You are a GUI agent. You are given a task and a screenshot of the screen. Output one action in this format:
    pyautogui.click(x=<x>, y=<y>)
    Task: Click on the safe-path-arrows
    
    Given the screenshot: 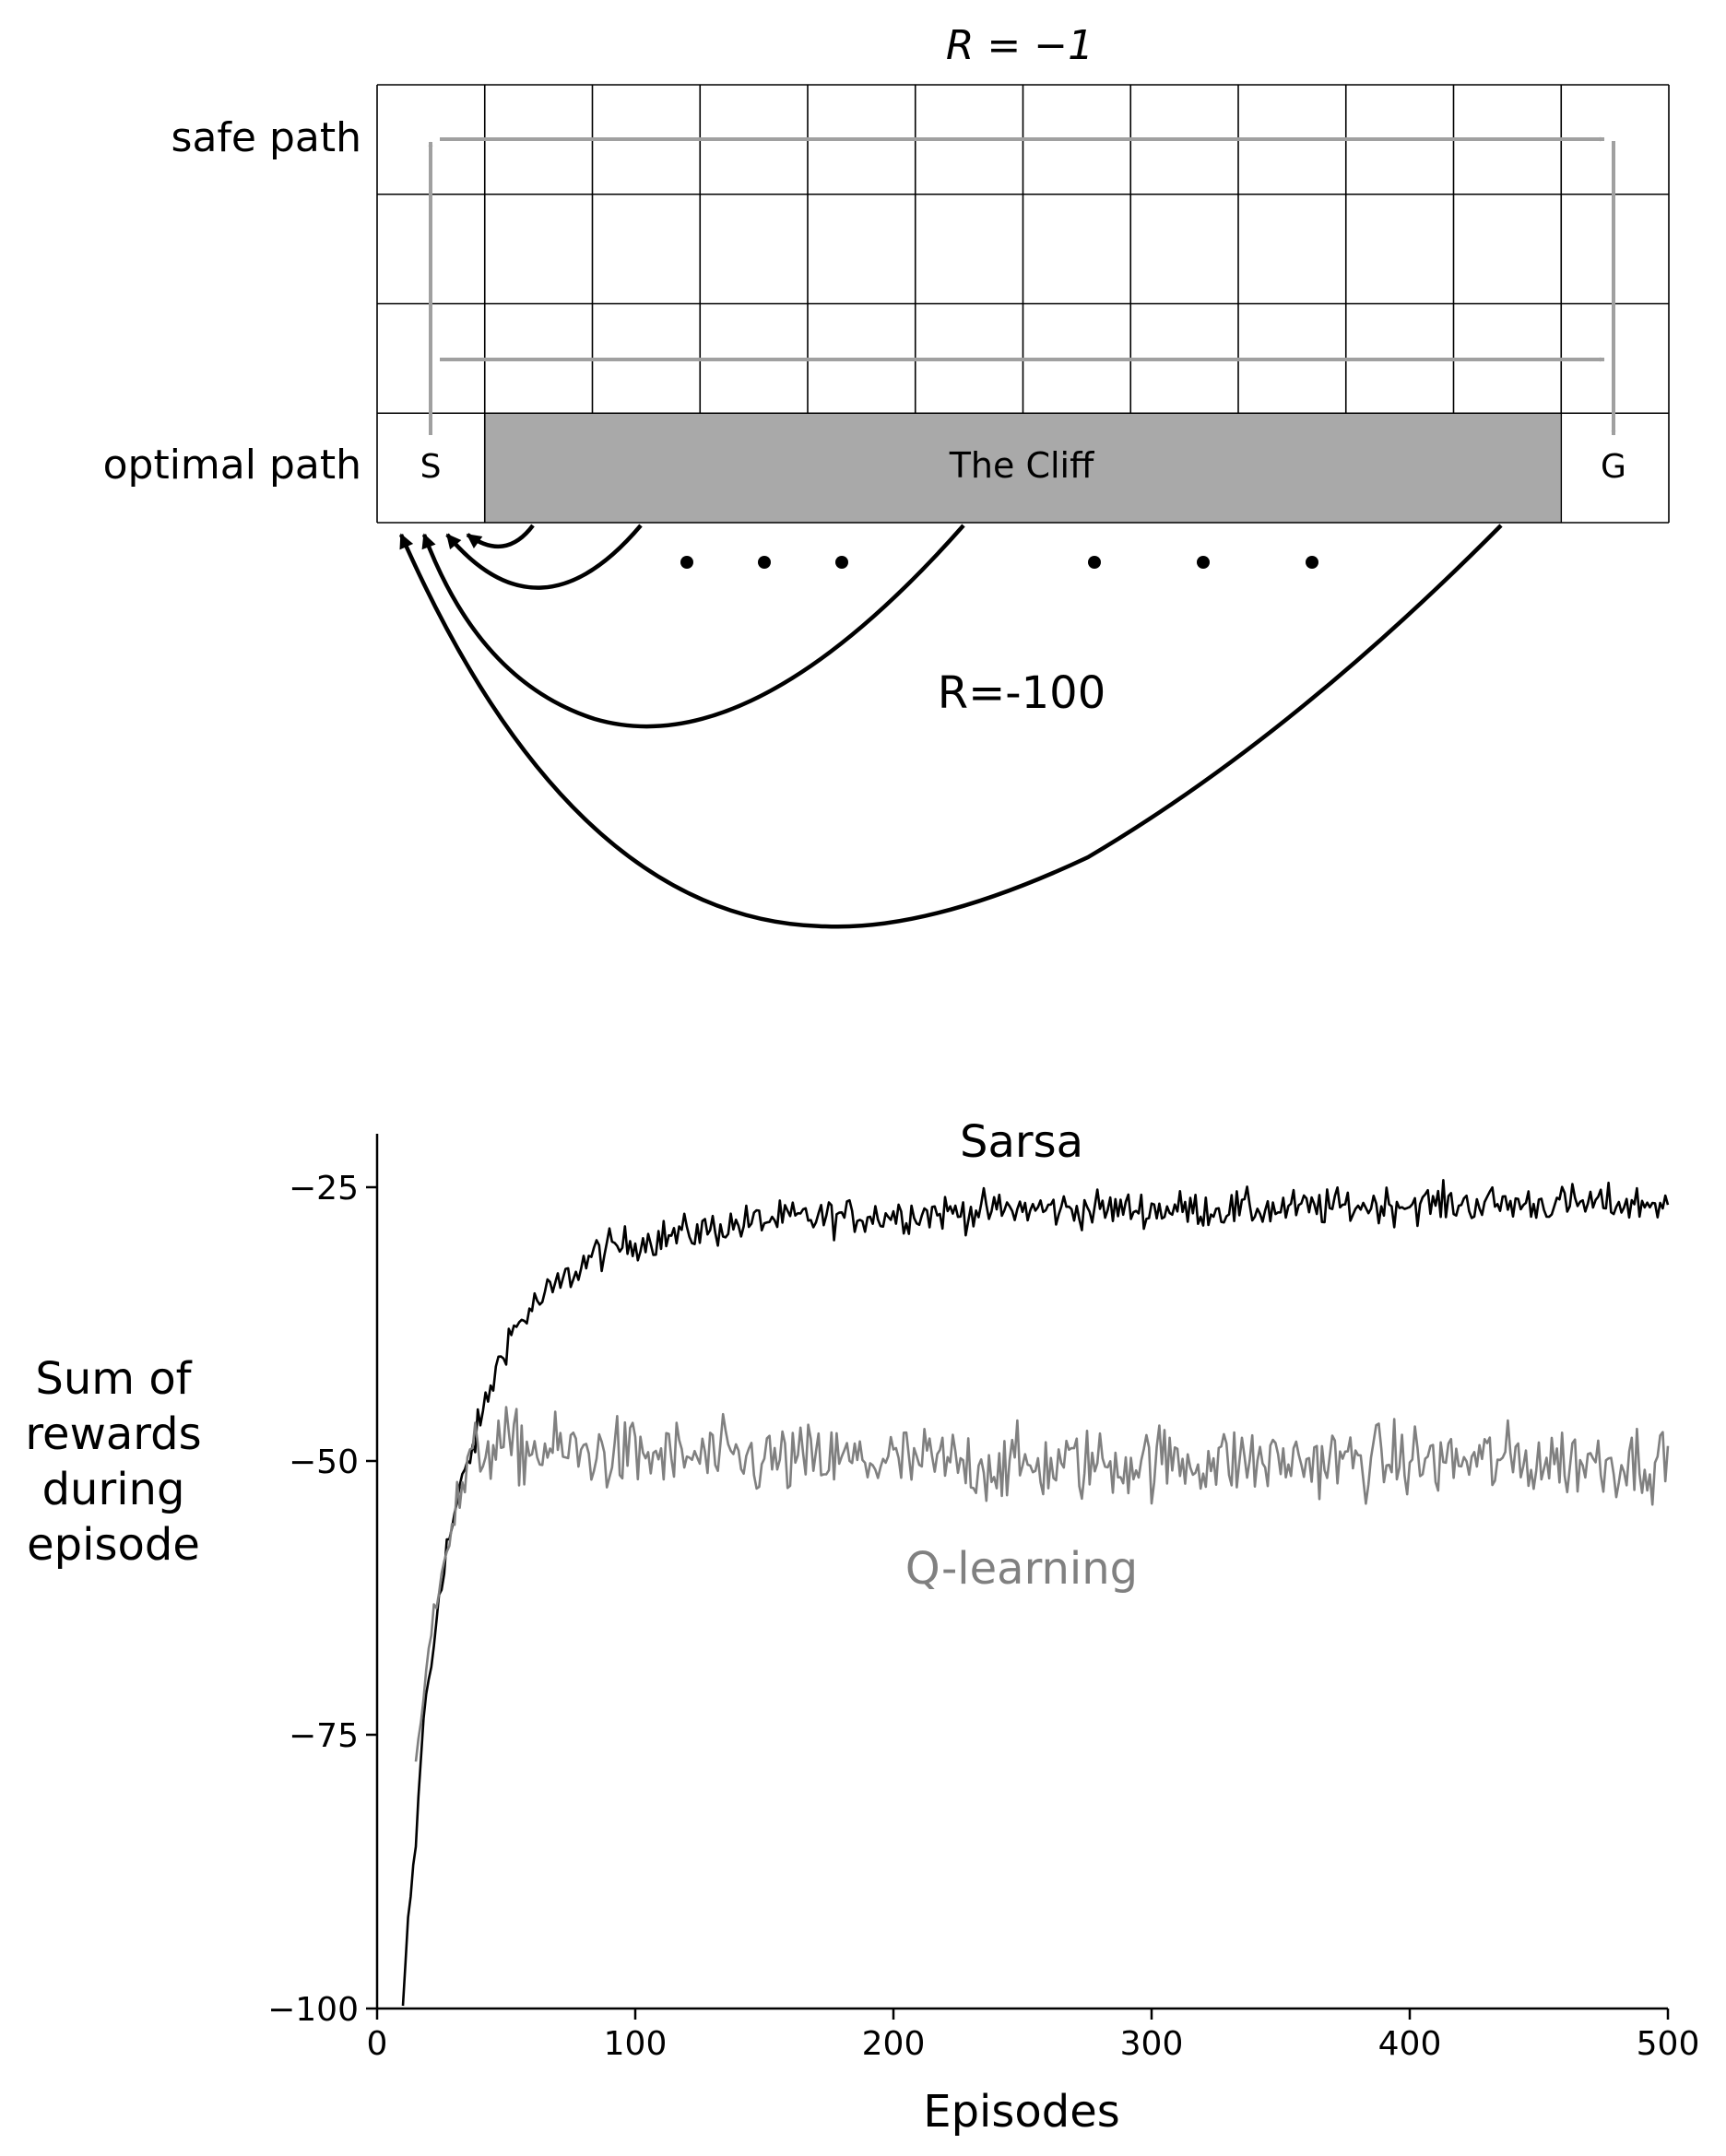 What is the action you would take?
    pyautogui.click(x=1022, y=286)
    